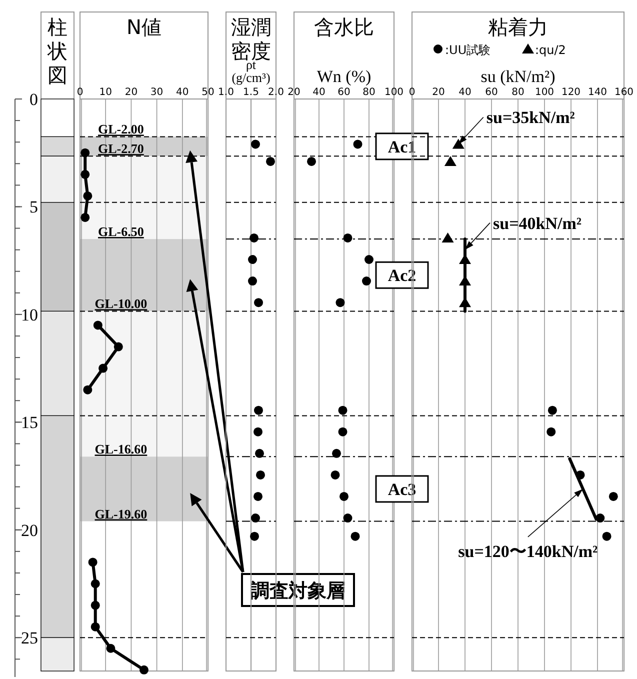  What do you see at coordinates (121, 129) in the screenshot?
I see `annotation: GL-2.00` at bounding box center [121, 129].